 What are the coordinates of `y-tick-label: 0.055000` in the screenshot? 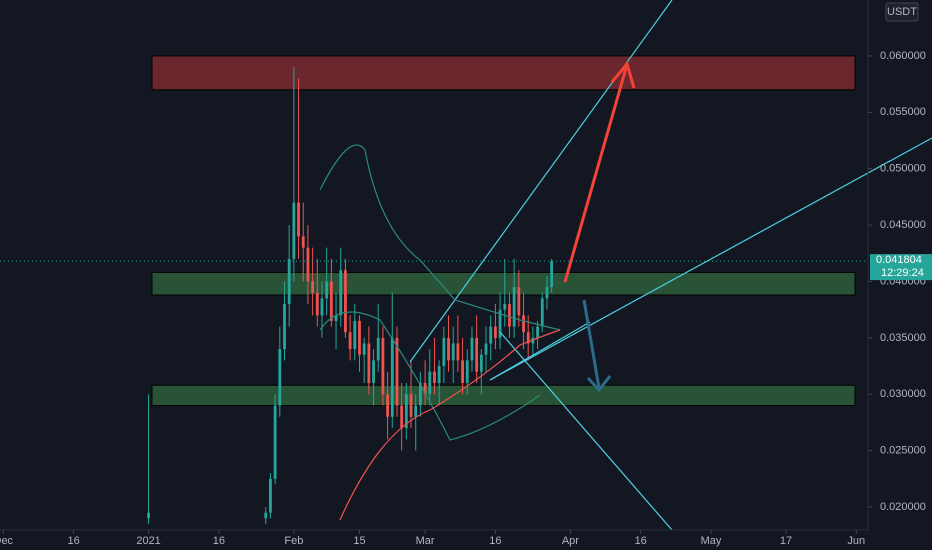 It's located at (903, 112).